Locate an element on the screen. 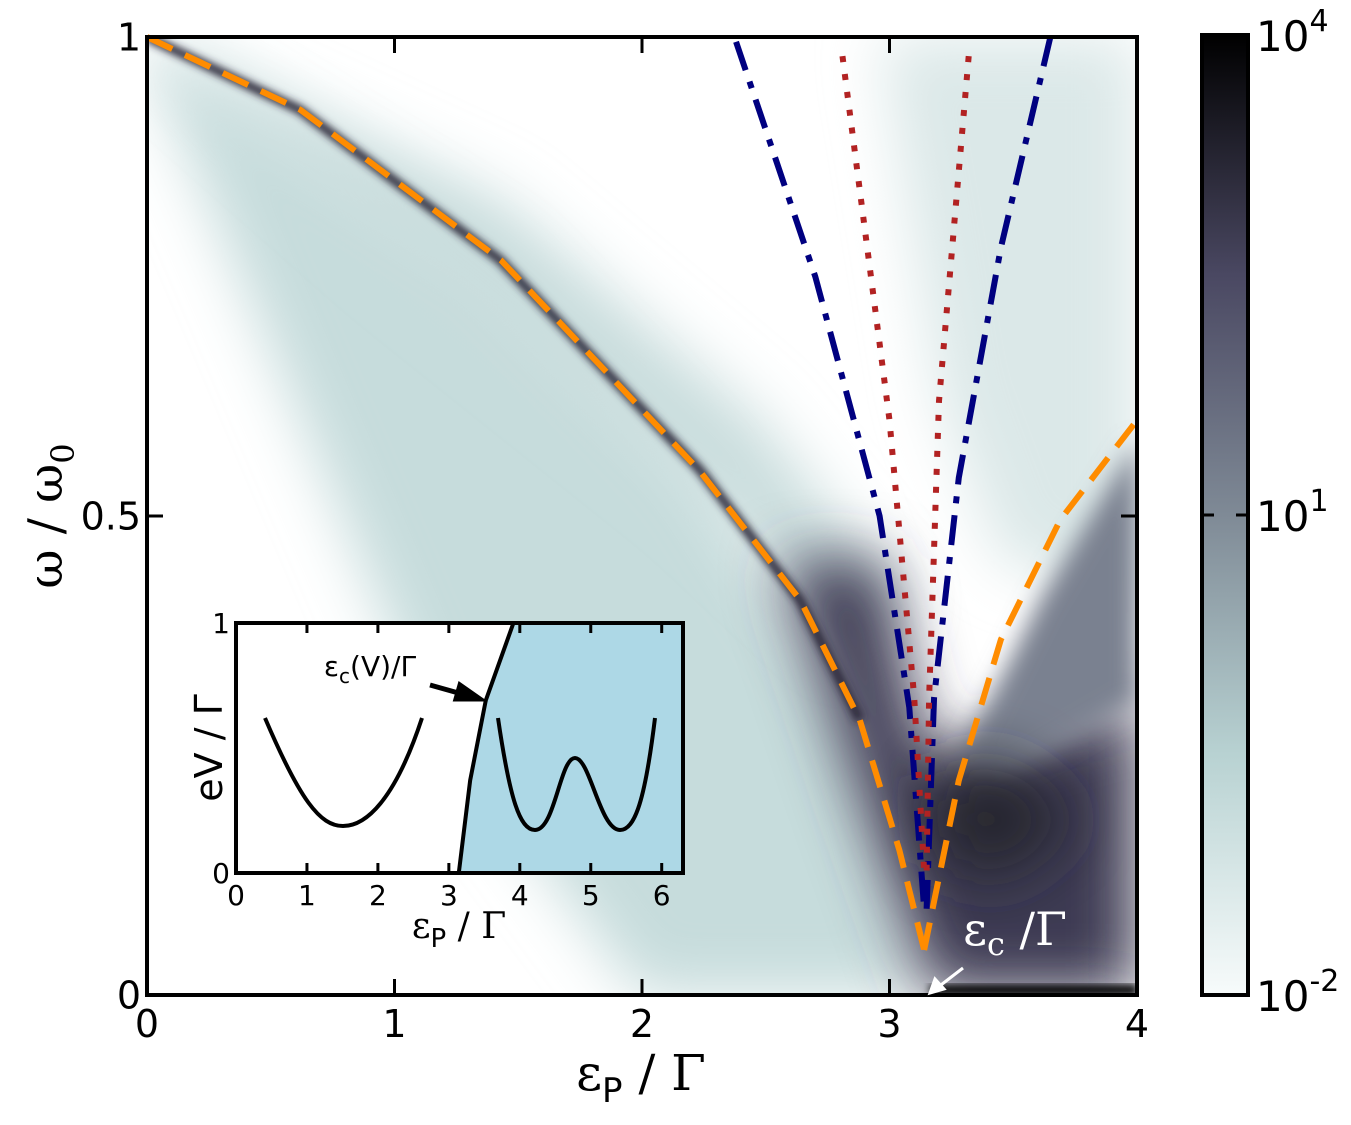  annotation-tail: /Γ is located at coordinates (1036, 929).